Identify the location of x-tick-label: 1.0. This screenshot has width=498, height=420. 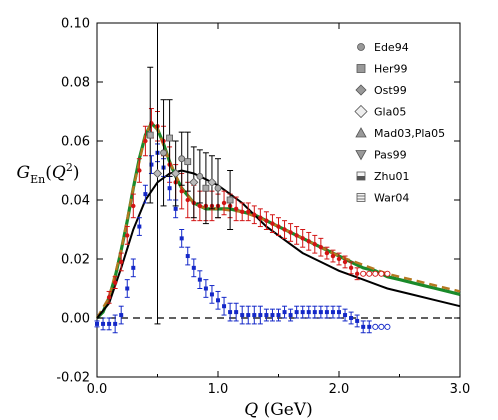
(218, 389).